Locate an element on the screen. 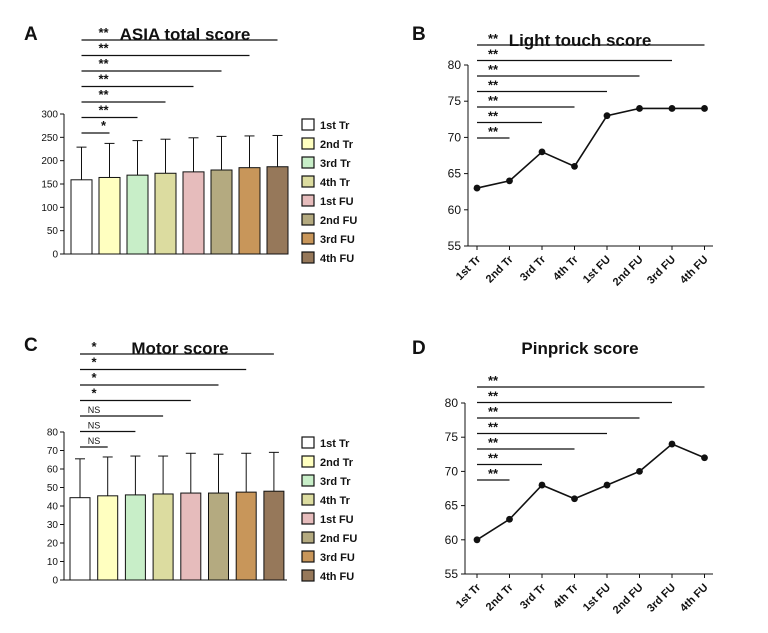 The height and width of the screenshot is (633, 768). chart-title-light-touch: Light touch score is located at coordinates (580, 40).